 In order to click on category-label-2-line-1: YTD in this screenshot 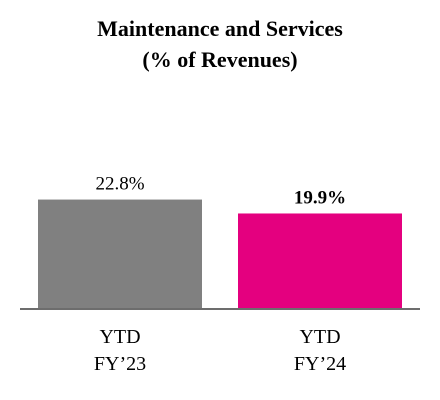, I will do `click(319, 337)`.